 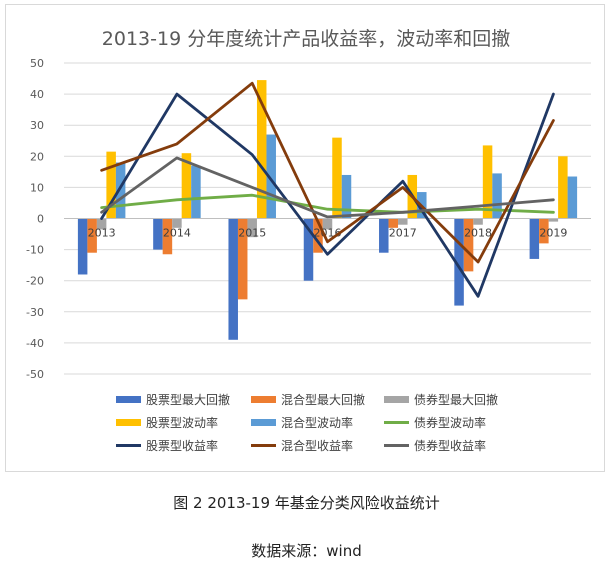 What do you see at coordinates (35, 219) in the screenshot?
I see `y-tick-labels: 50 40 30 20 10 0 -10 -20 -30 -40 -50` at bounding box center [35, 219].